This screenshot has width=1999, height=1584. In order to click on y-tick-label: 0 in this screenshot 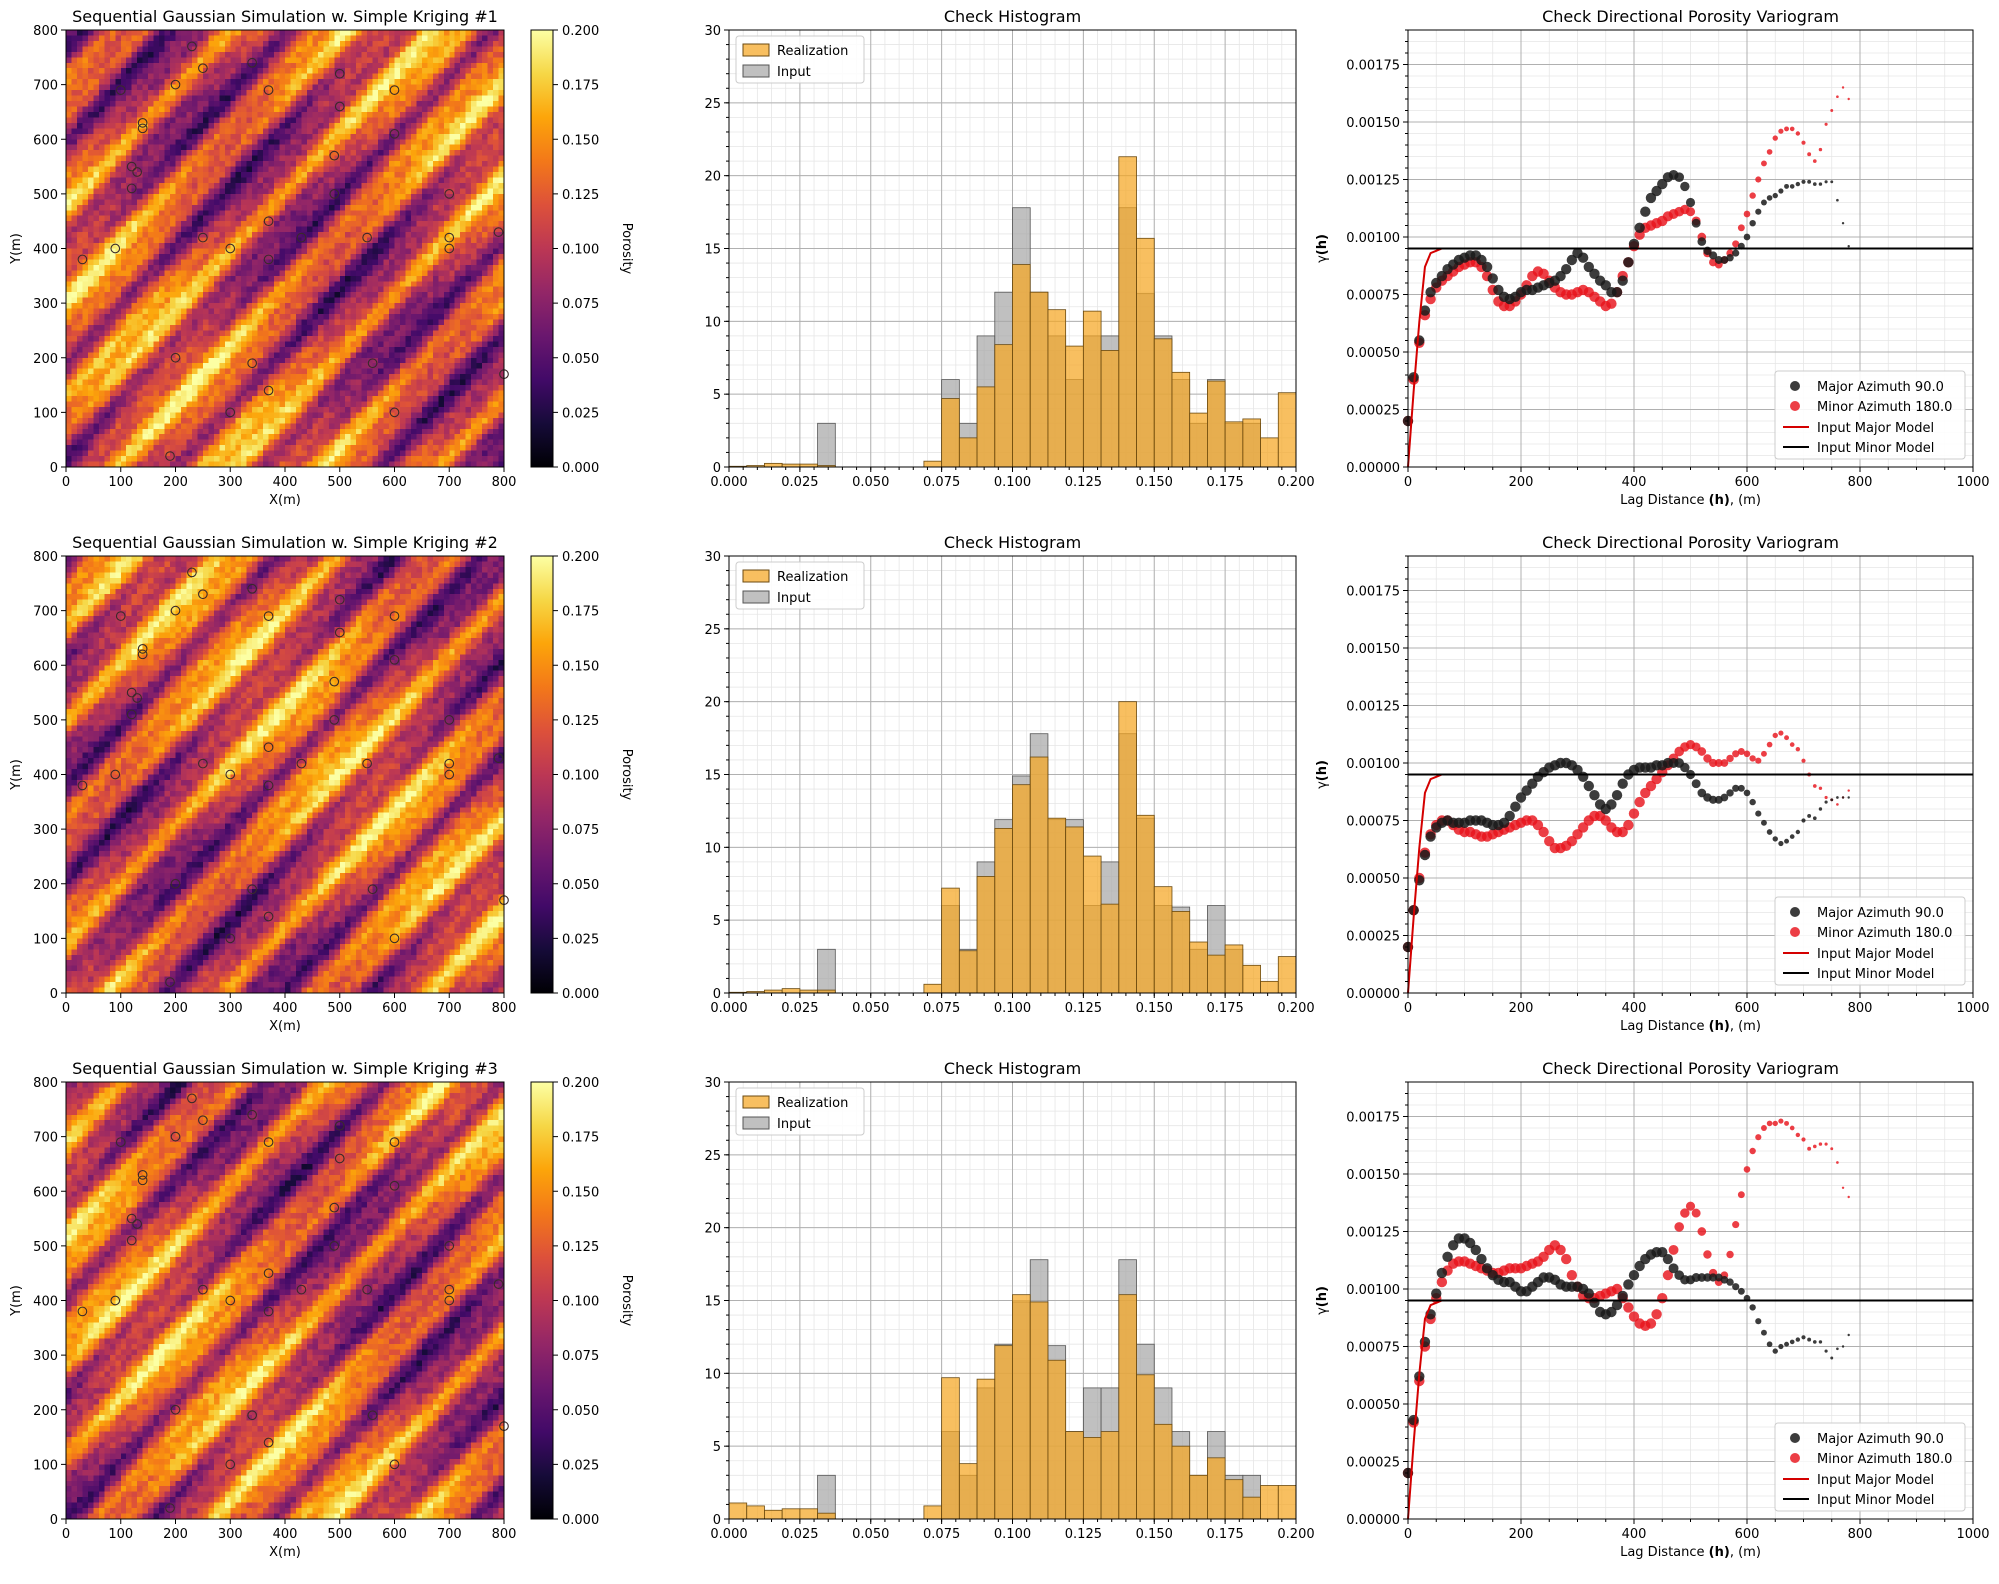, I will do `click(717, 1520)`.